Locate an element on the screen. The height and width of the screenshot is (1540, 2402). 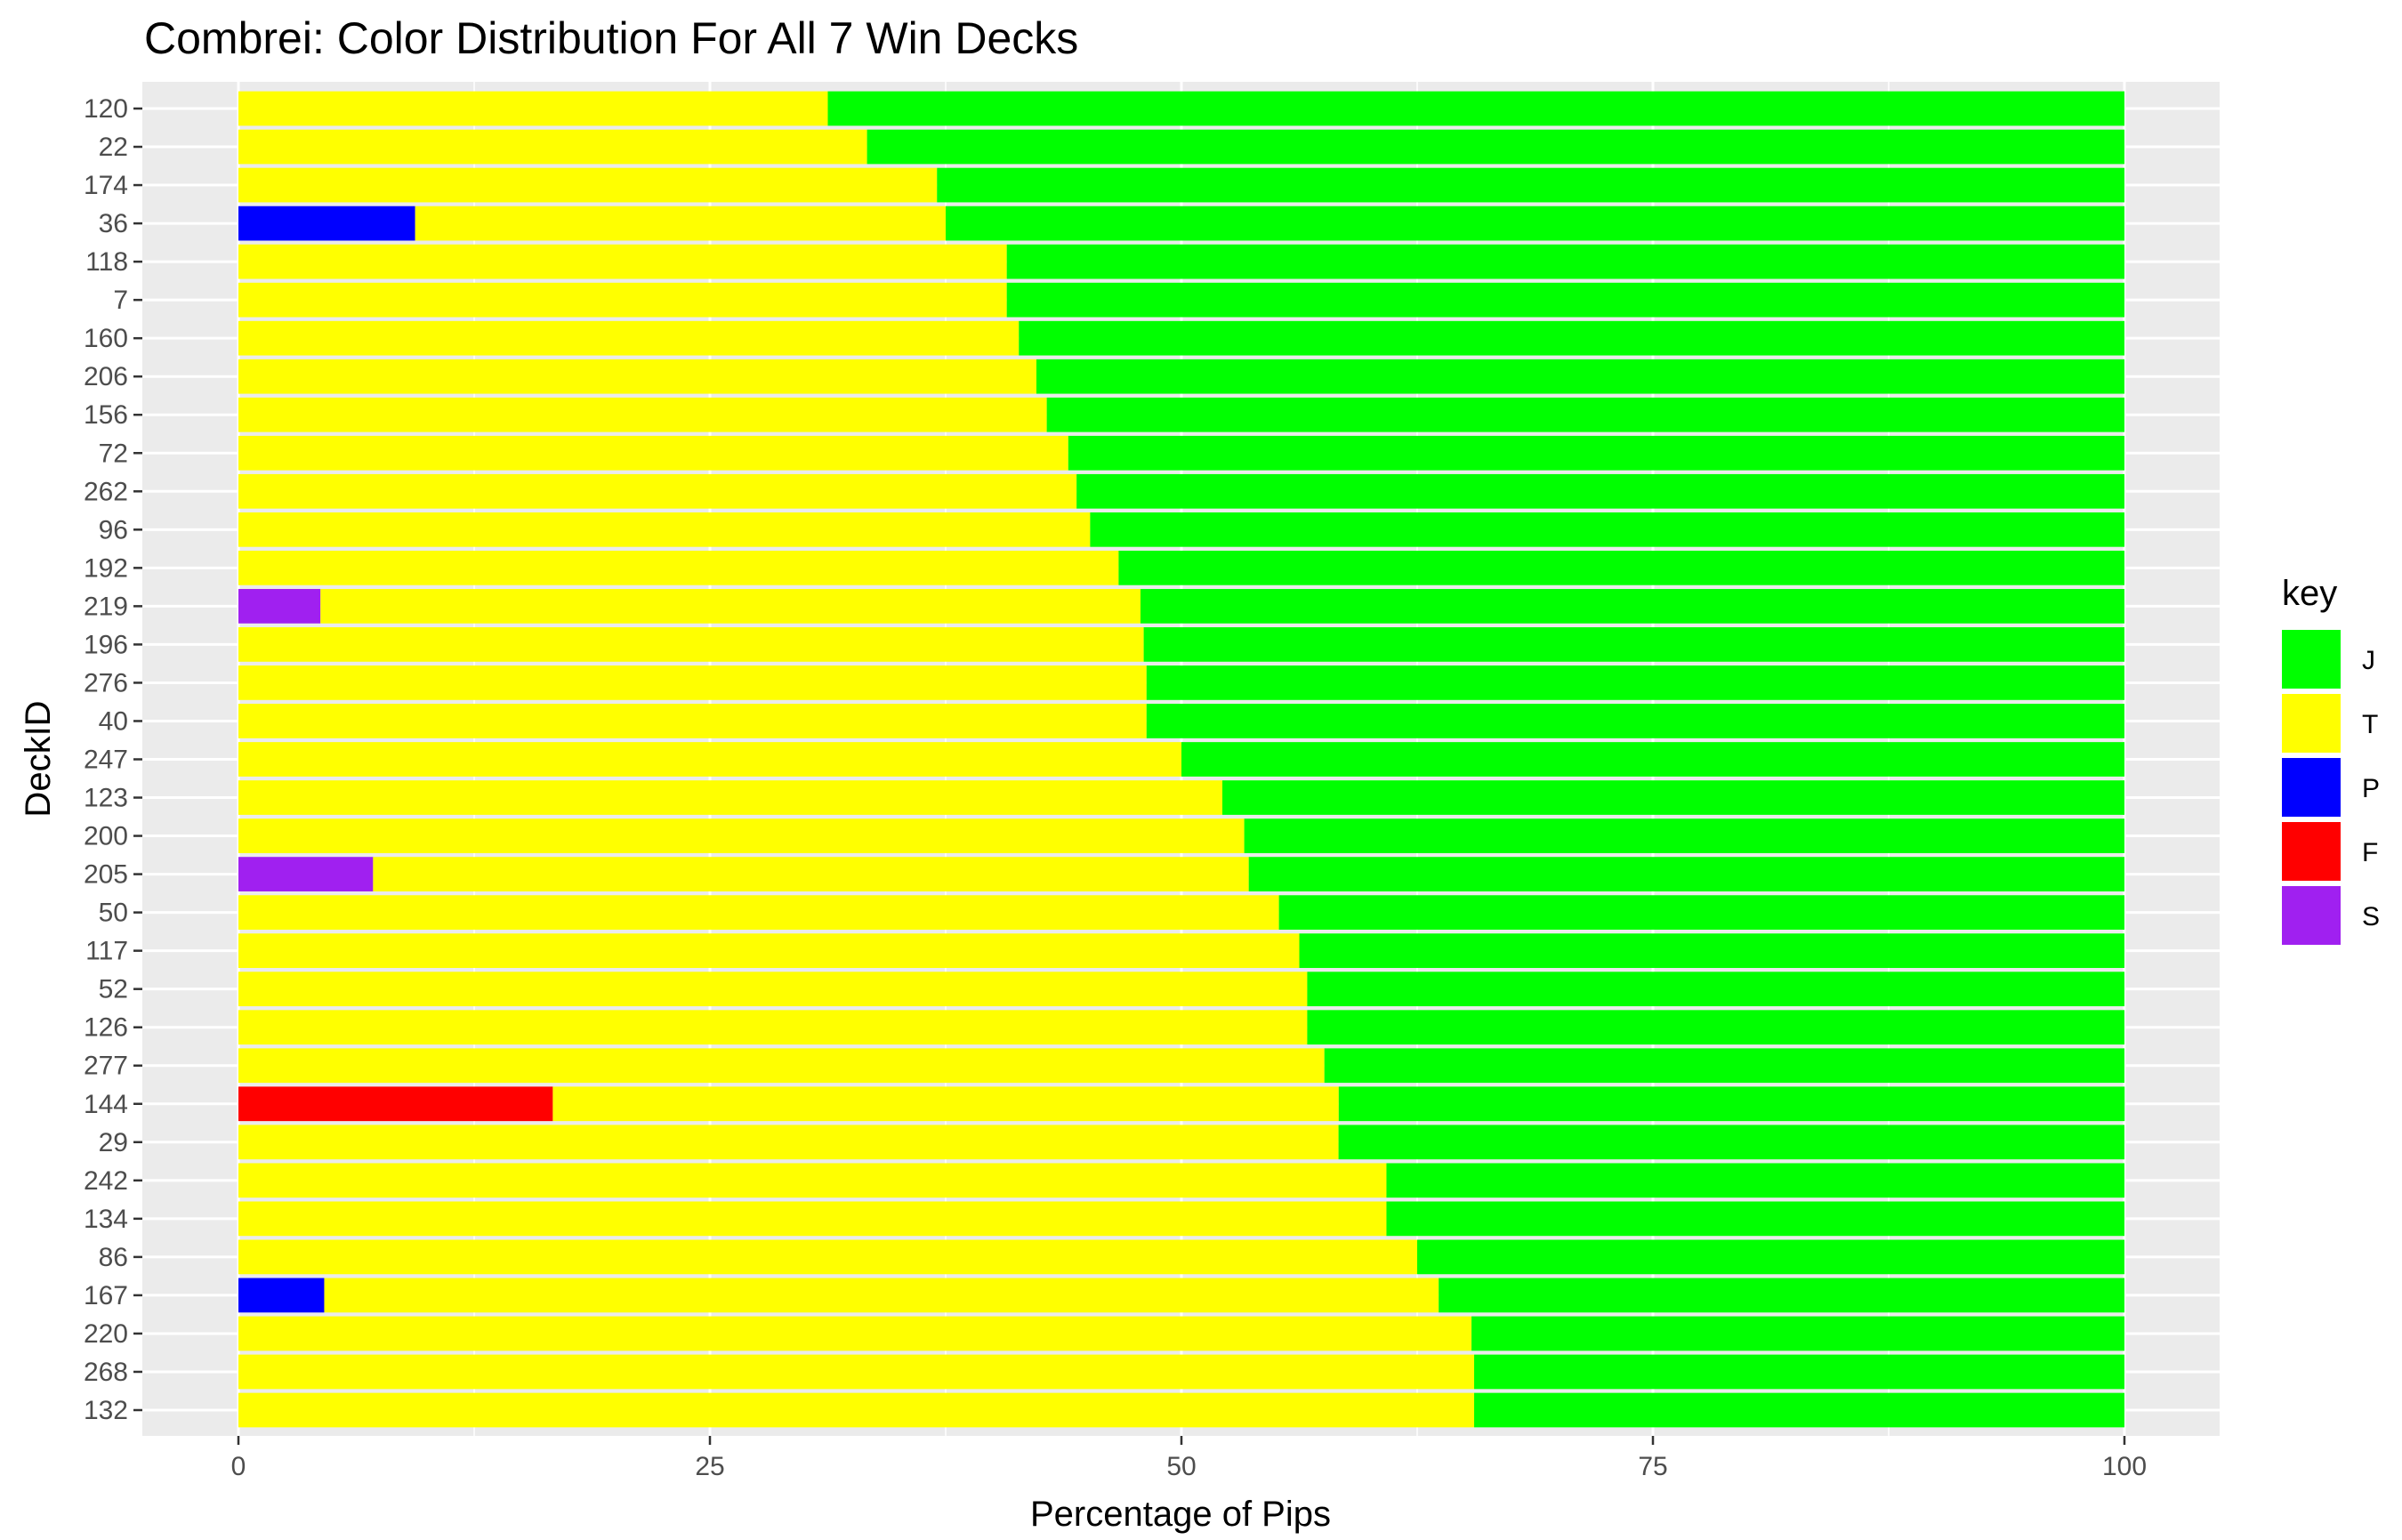
y-tick-label: 72 is located at coordinates (113, 453).